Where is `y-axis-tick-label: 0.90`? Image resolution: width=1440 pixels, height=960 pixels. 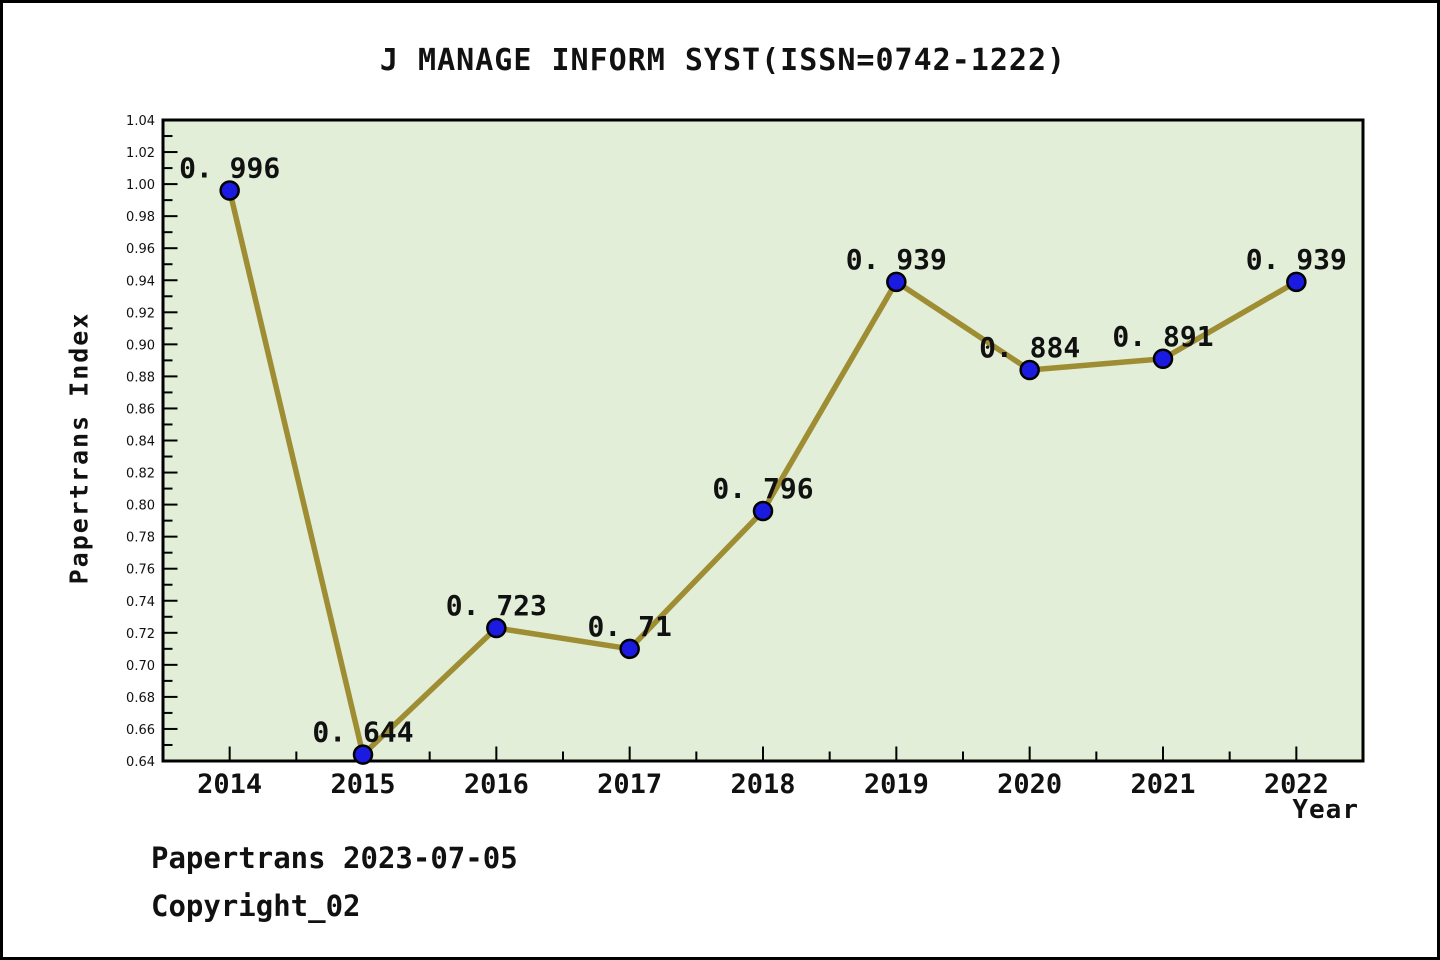
y-axis-tick-label: 0.90 is located at coordinates (140, 345).